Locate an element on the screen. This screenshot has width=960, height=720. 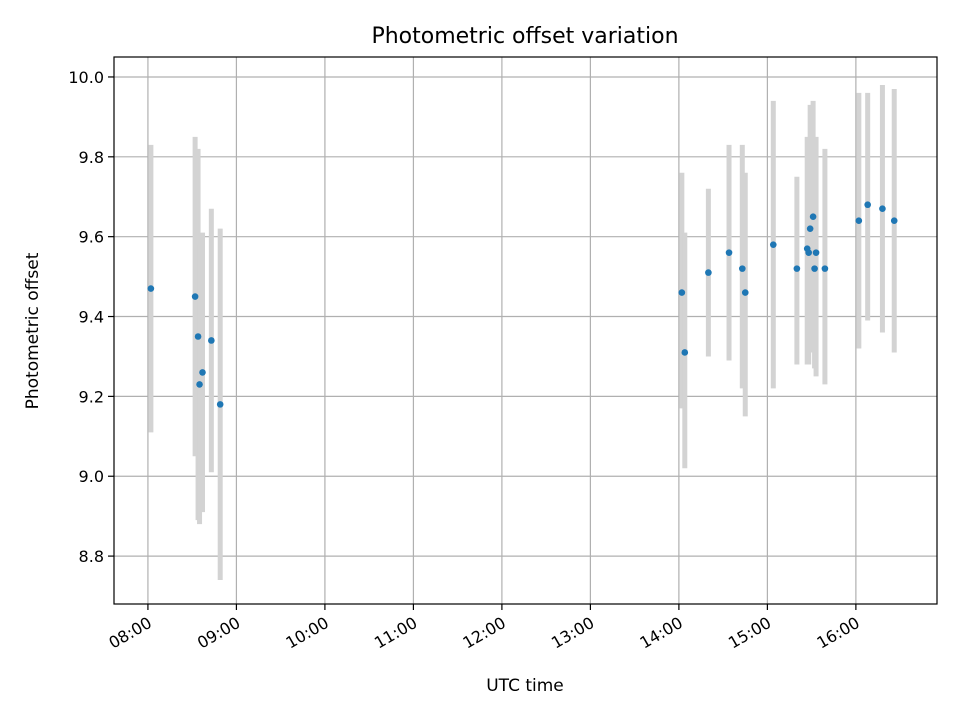
x-tick-label: 13:00 is located at coordinates (572, 633).